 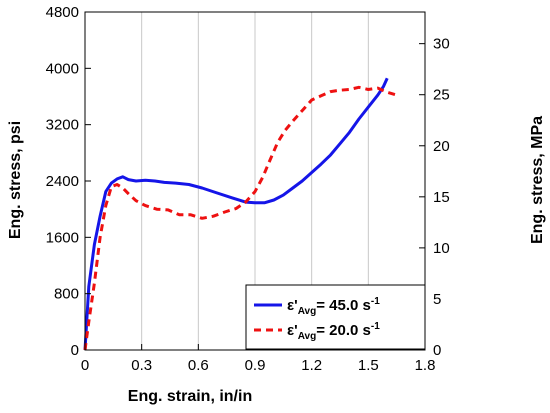 I want to click on y2-tick-label: 30, so click(x=441, y=44).